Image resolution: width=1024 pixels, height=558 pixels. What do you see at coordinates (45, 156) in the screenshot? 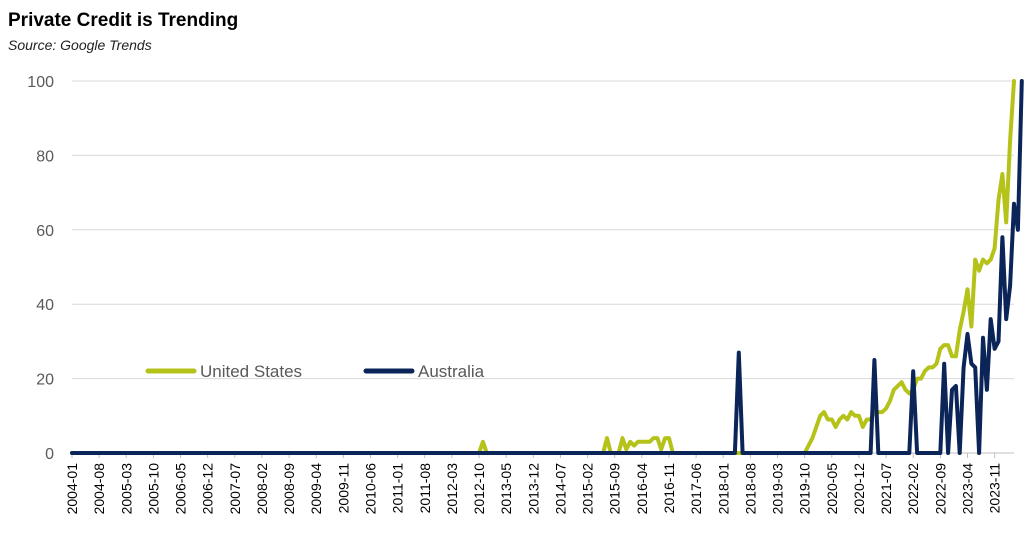
I see `y-tick-label: 80` at bounding box center [45, 156].